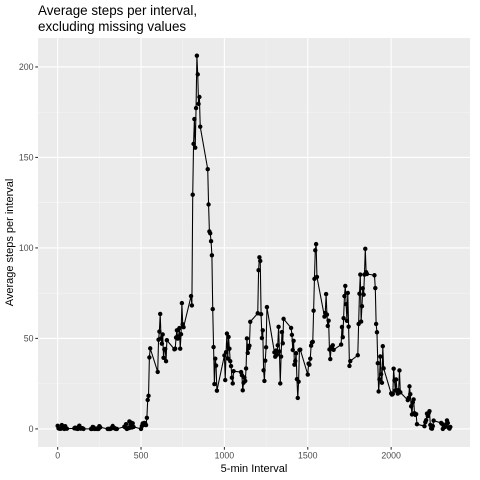 The width and height of the screenshot is (480, 480). I want to click on chart-subtitle: excluding missing values, so click(112, 26).